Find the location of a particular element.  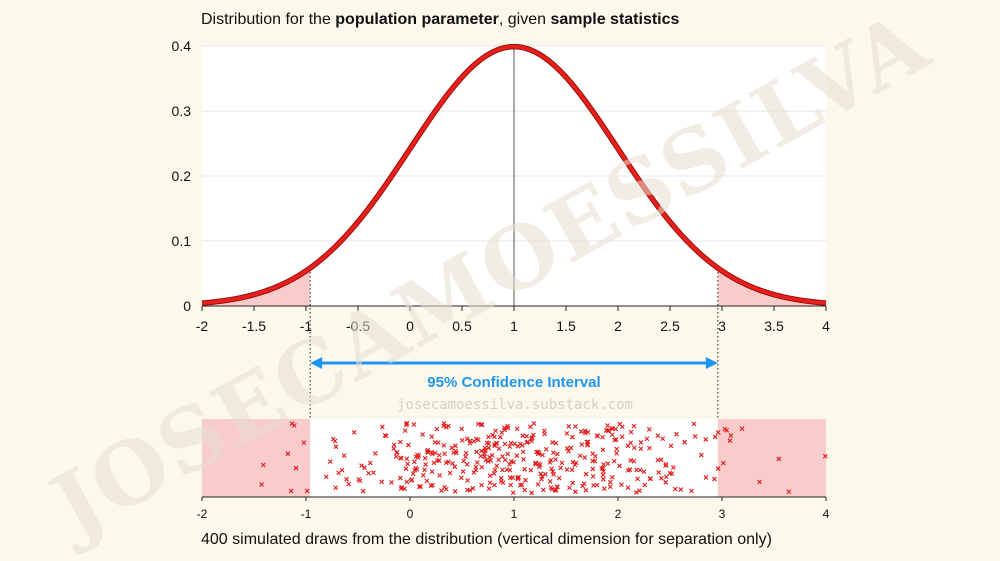

x-tick-label-bottom: 1 is located at coordinates (514, 514).